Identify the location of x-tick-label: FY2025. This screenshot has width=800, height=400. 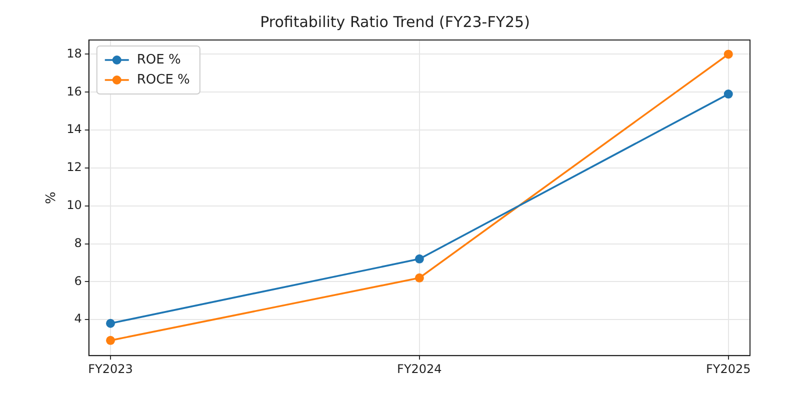
(728, 369).